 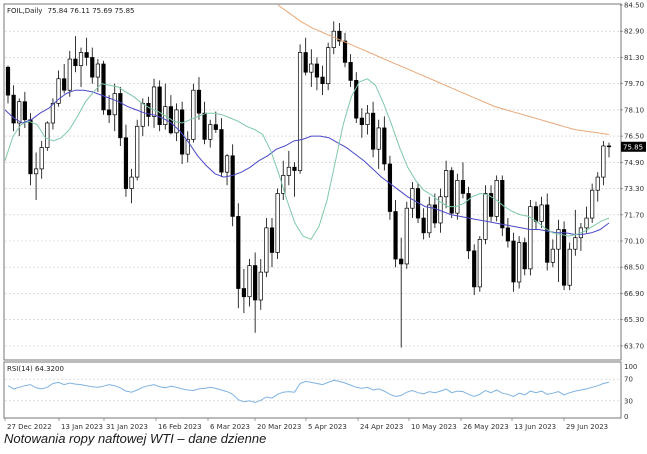 I want to click on time-axis-label: 27 Dec 2022, so click(x=29, y=427).